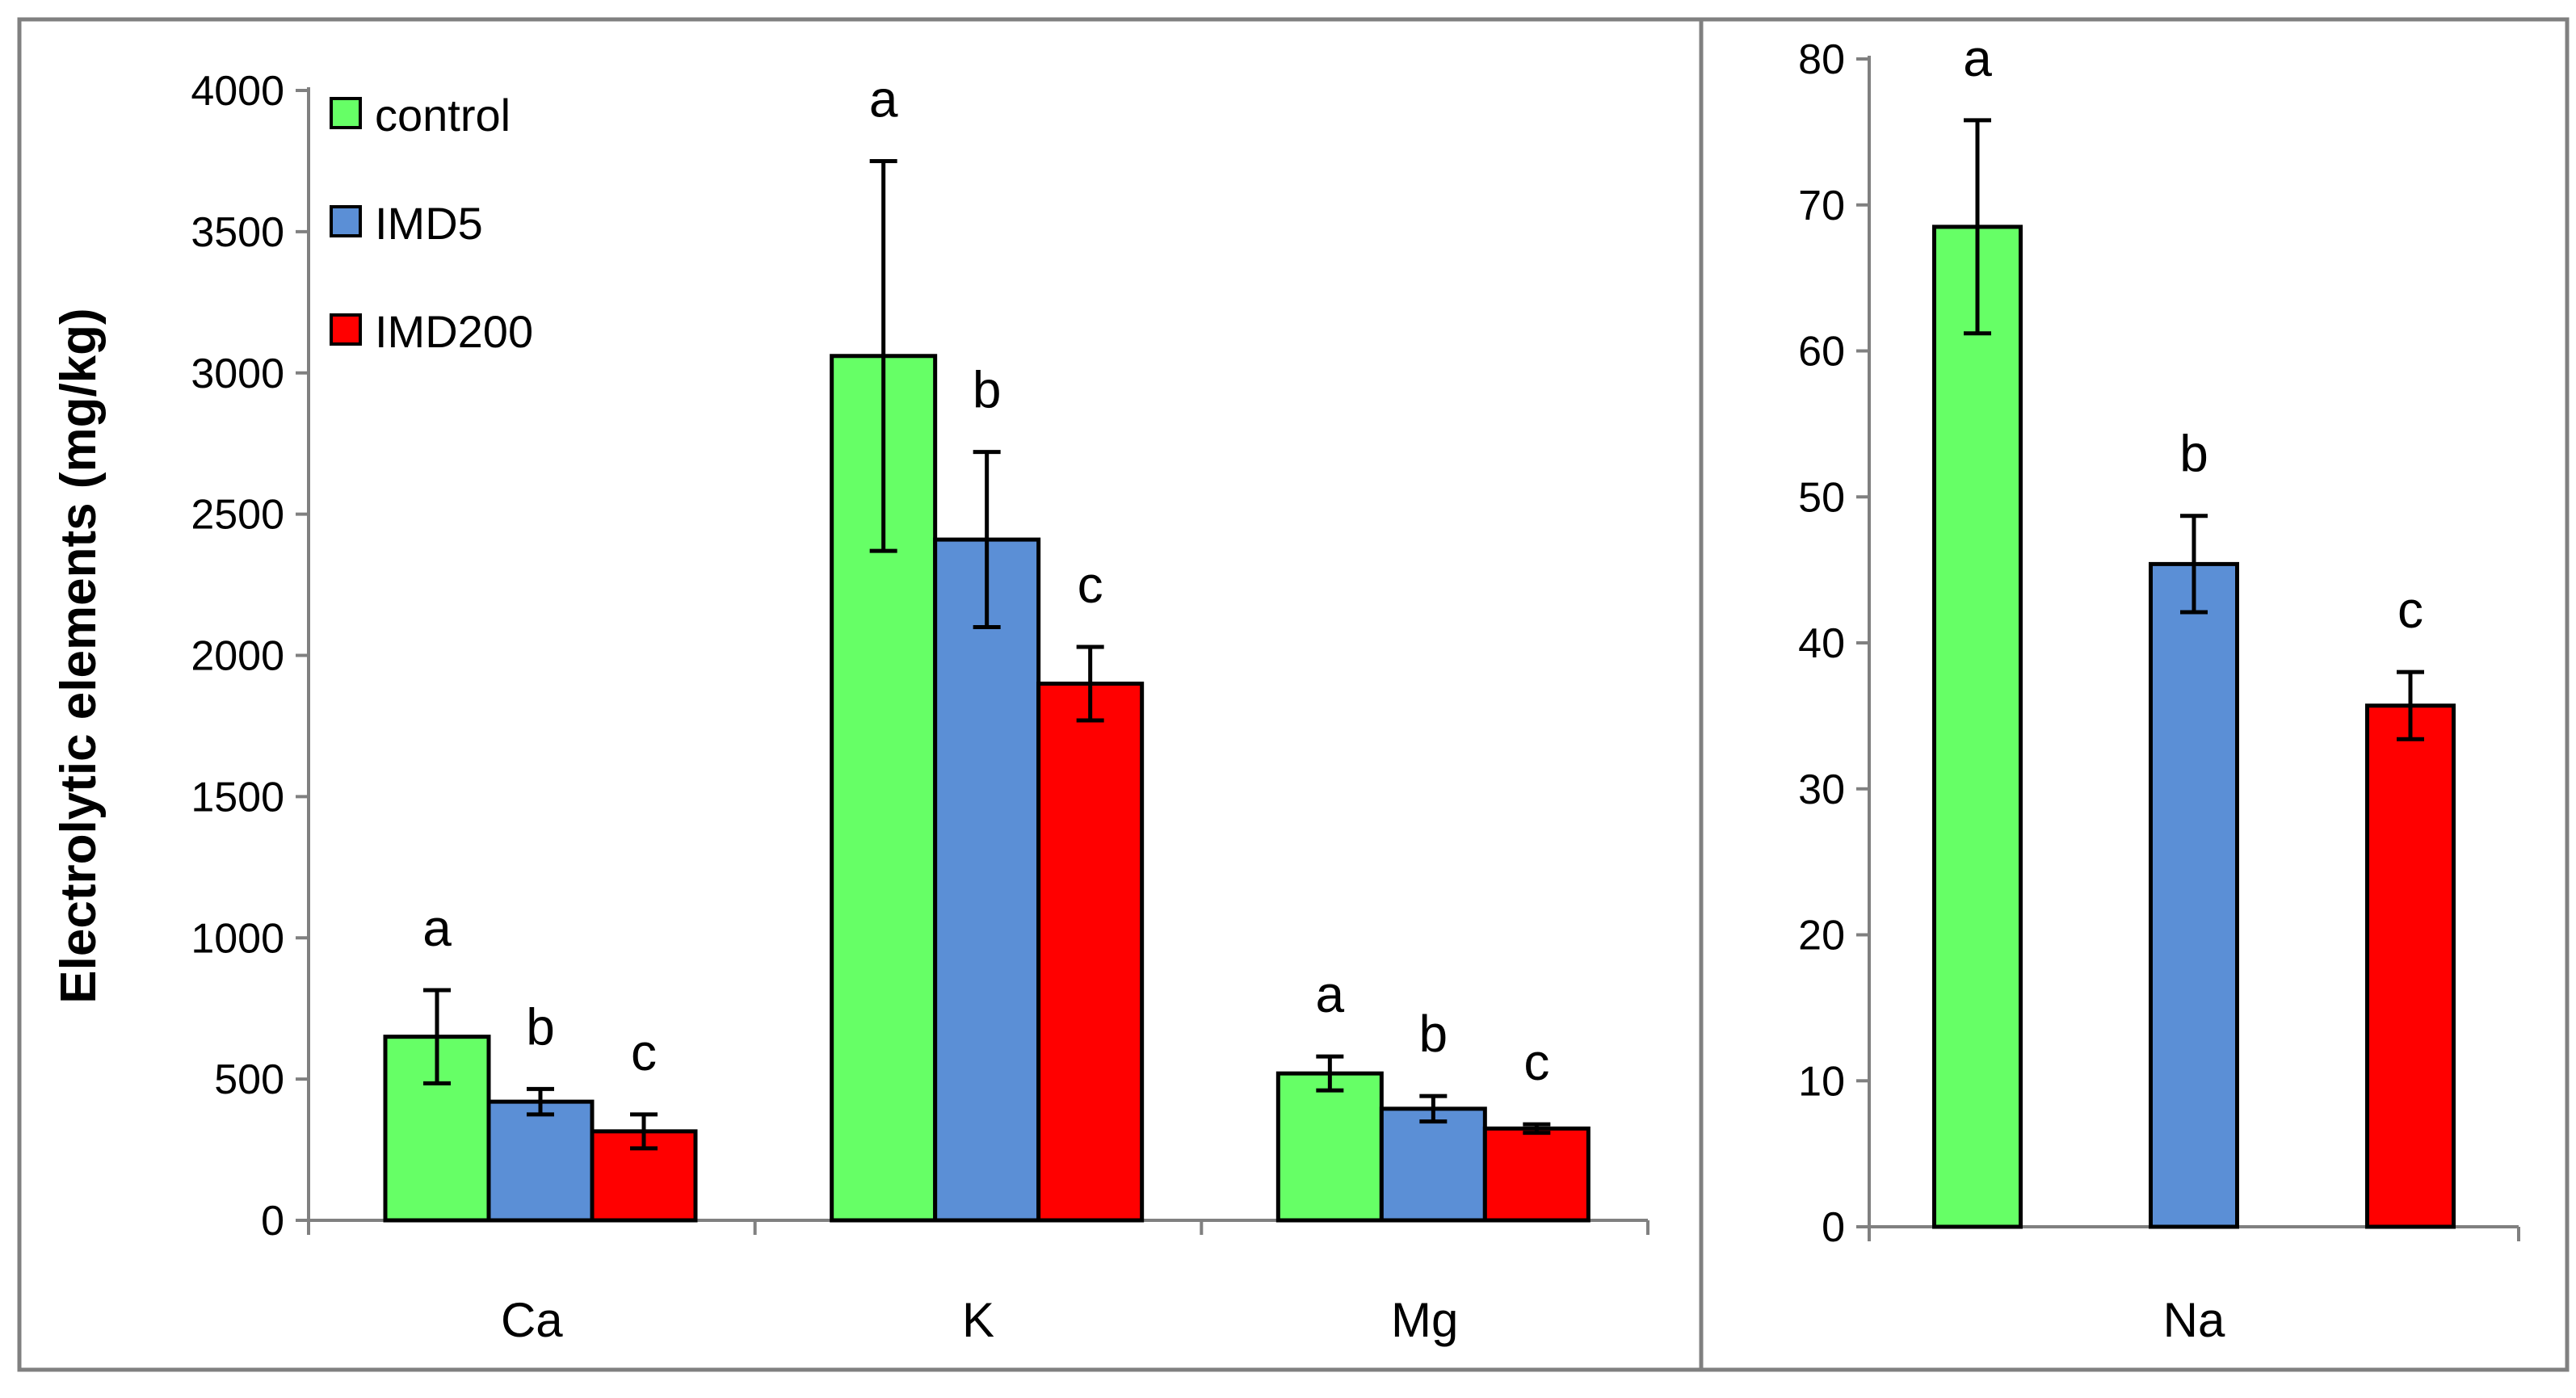 This screenshot has height=1398, width=2576. Describe the element at coordinates (1822, 352) in the screenshot. I see `y-tick-label: 60` at that location.